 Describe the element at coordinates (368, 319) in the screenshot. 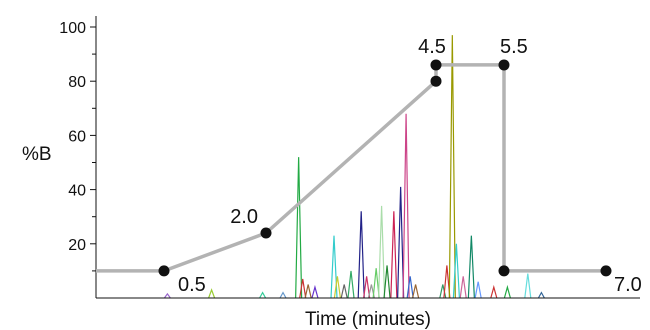

I see `x-axis-title: Time (minutes)` at that location.